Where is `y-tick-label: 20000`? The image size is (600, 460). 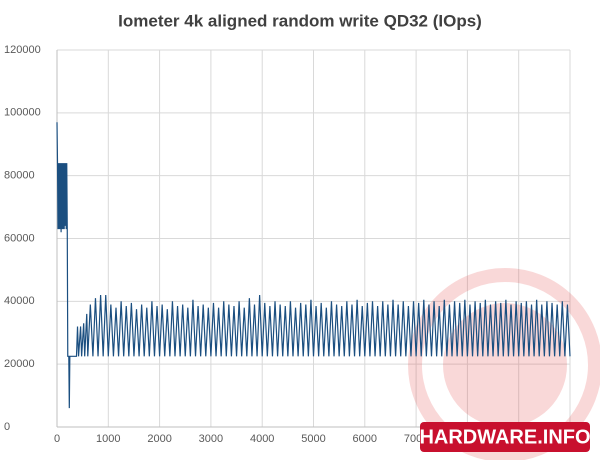
y-tick-label: 20000 is located at coordinates (19, 364).